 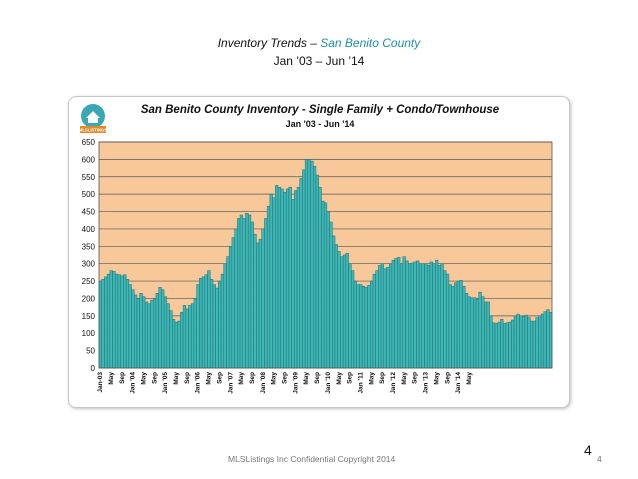 I want to click on x-tick-label: Jan '04, so click(x=133, y=383).